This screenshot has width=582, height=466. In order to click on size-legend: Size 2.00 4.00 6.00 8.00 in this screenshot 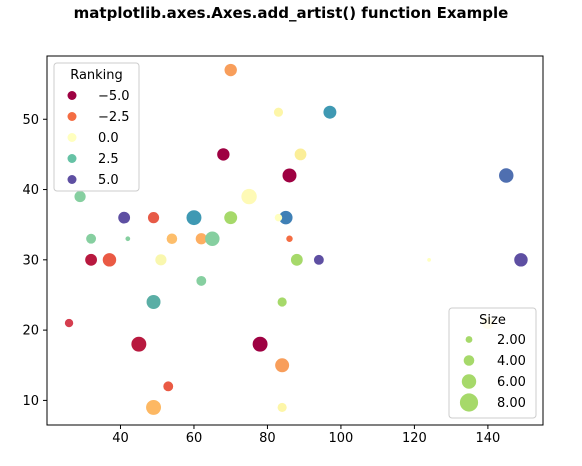, I will do `click(492, 363)`.